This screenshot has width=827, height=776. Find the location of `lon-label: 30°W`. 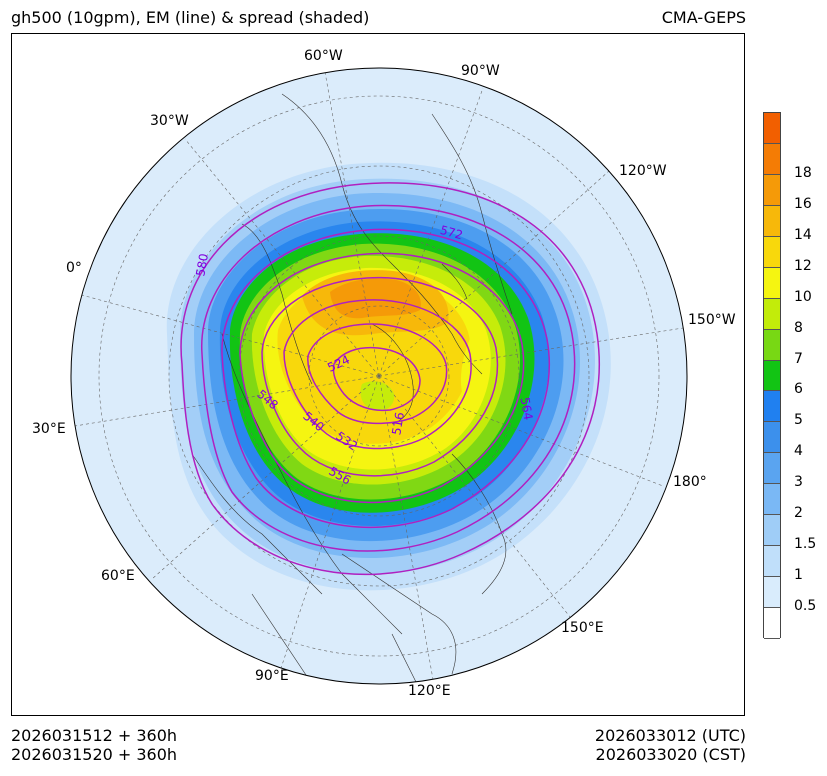

lon-label: 30°W is located at coordinates (169, 121).